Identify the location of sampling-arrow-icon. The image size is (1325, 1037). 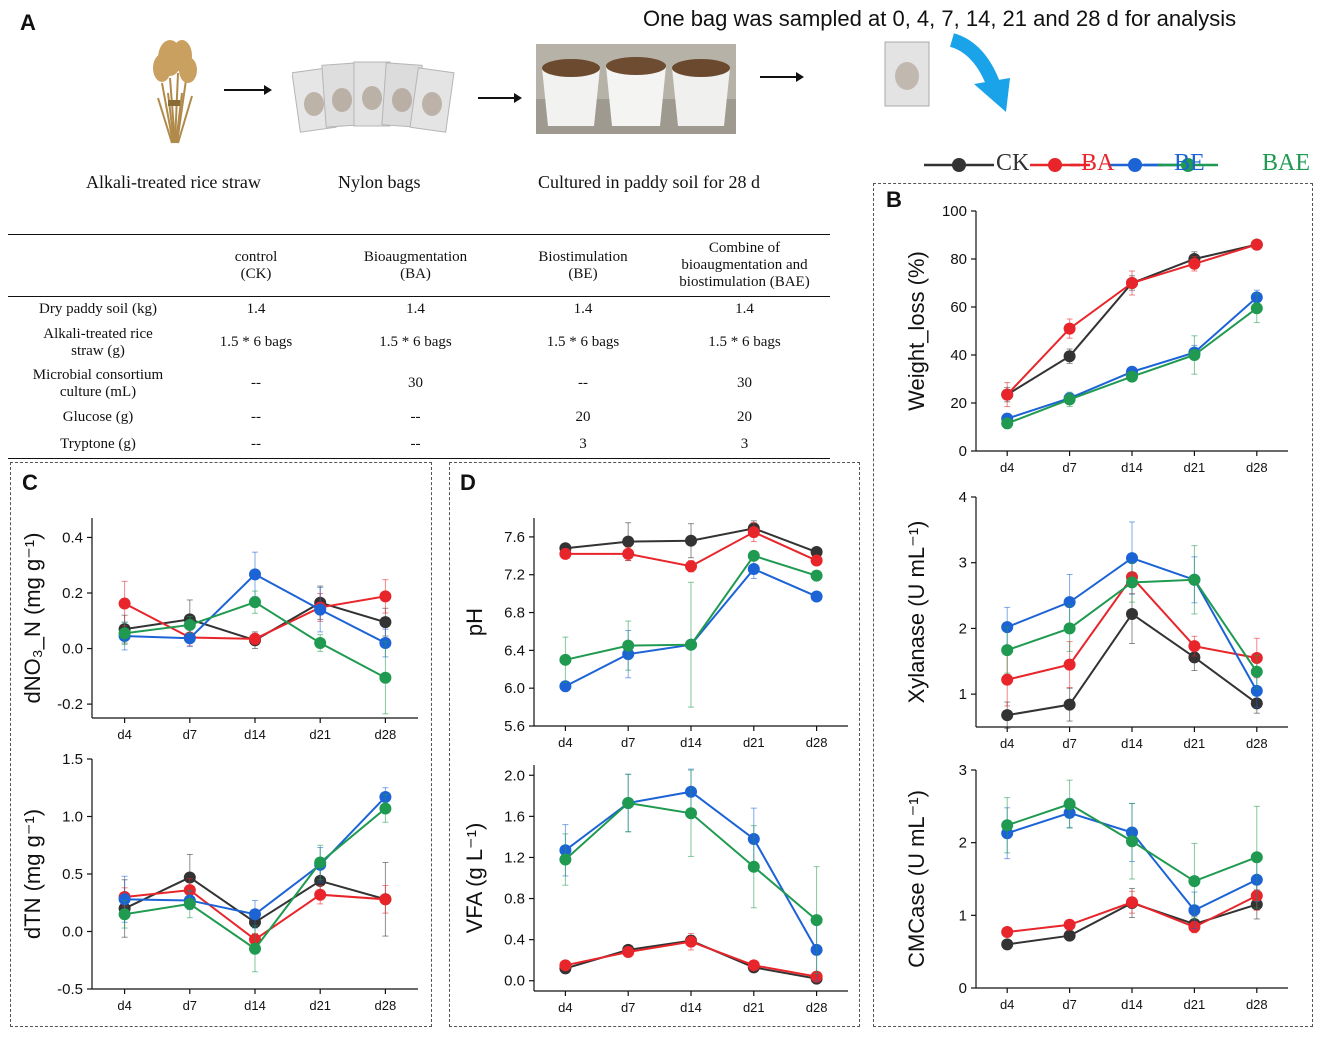
(979, 72).